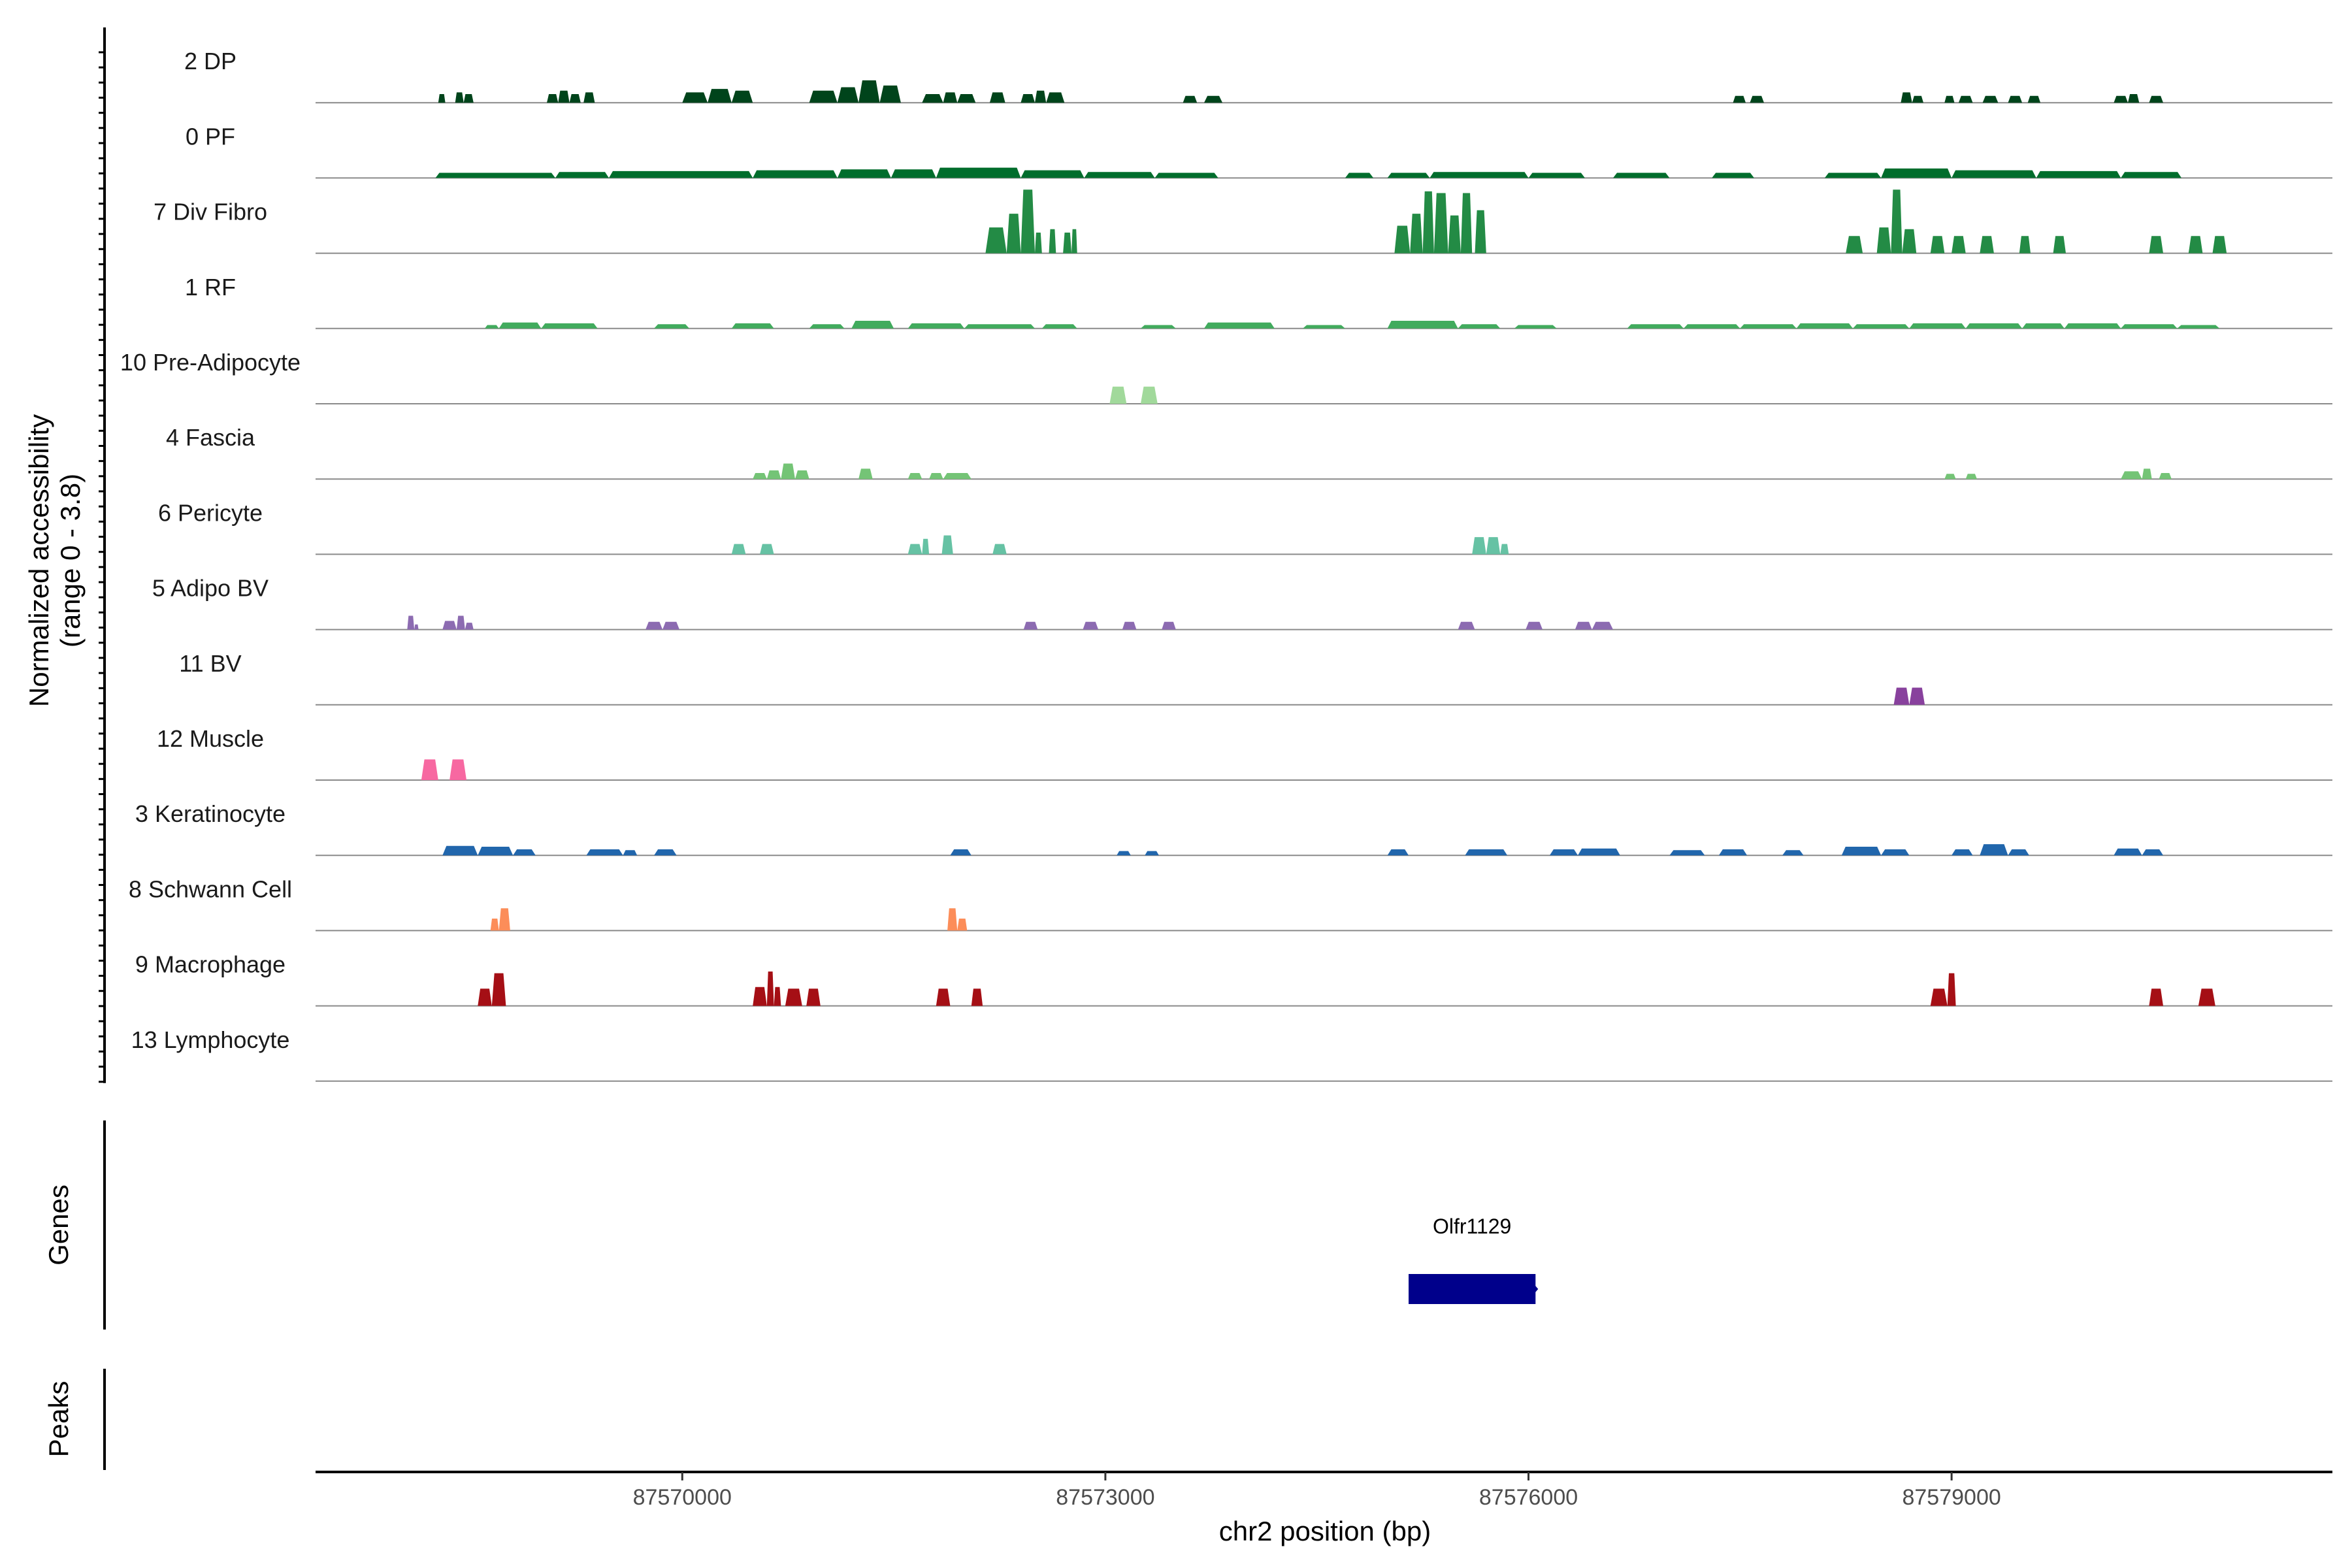  Describe the element at coordinates (682, 1497) in the screenshot. I see `x-tick-label: 87570000` at that location.